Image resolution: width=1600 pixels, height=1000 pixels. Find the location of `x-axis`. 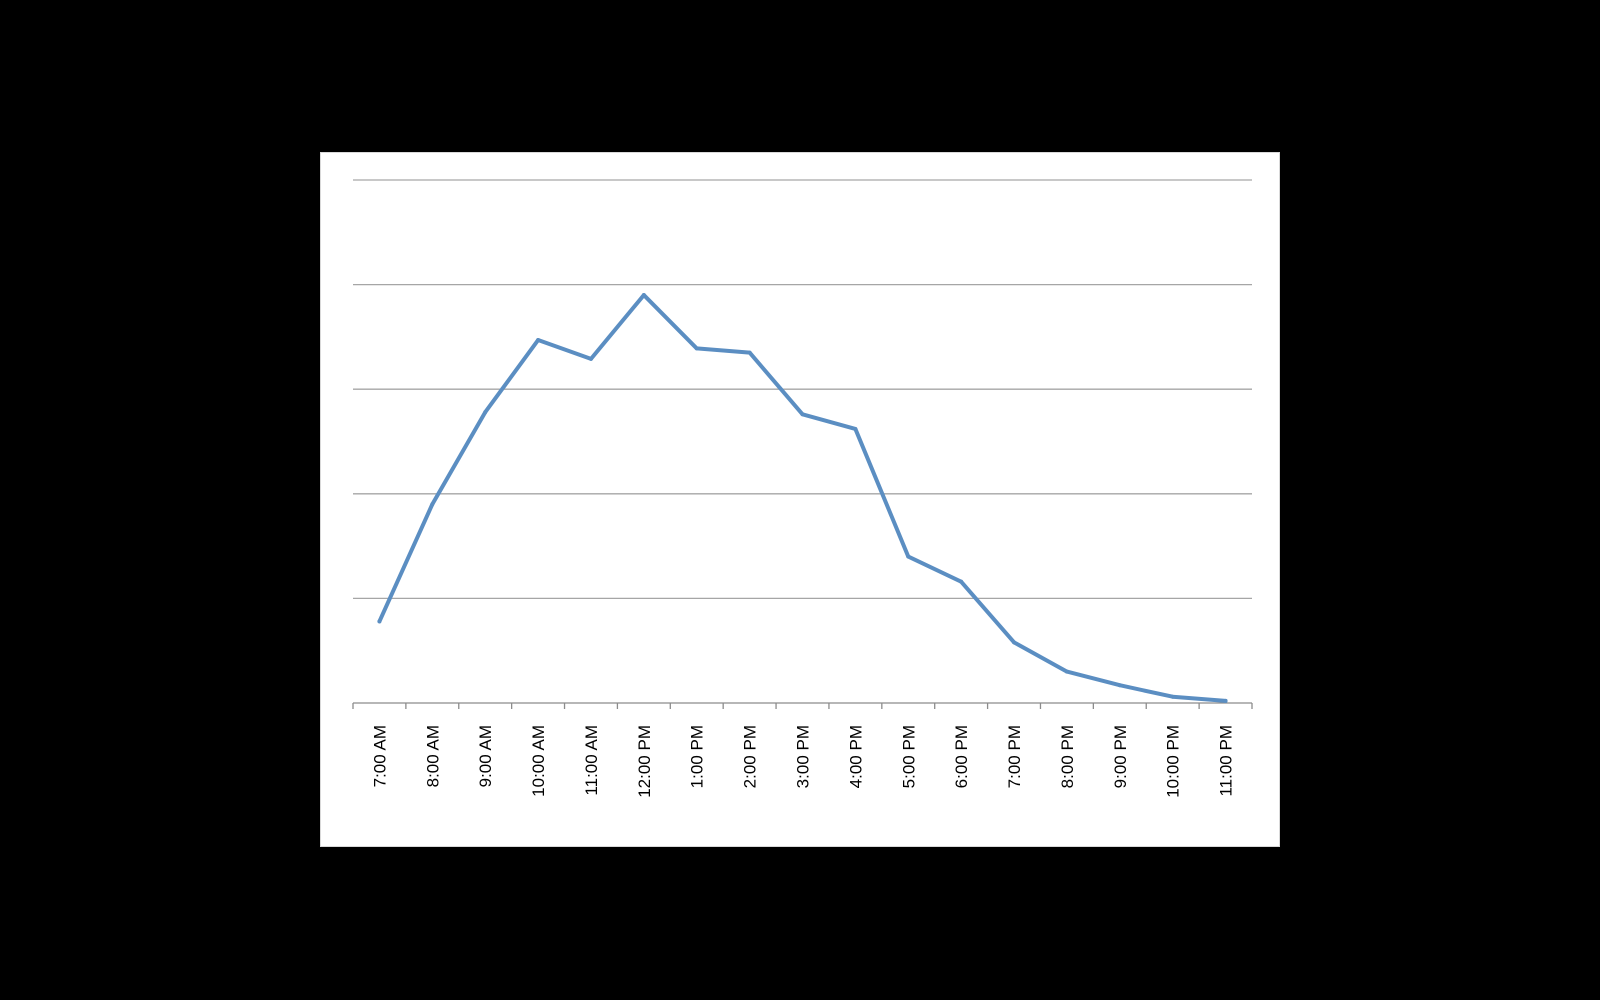

x-axis is located at coordinates (802, 705).